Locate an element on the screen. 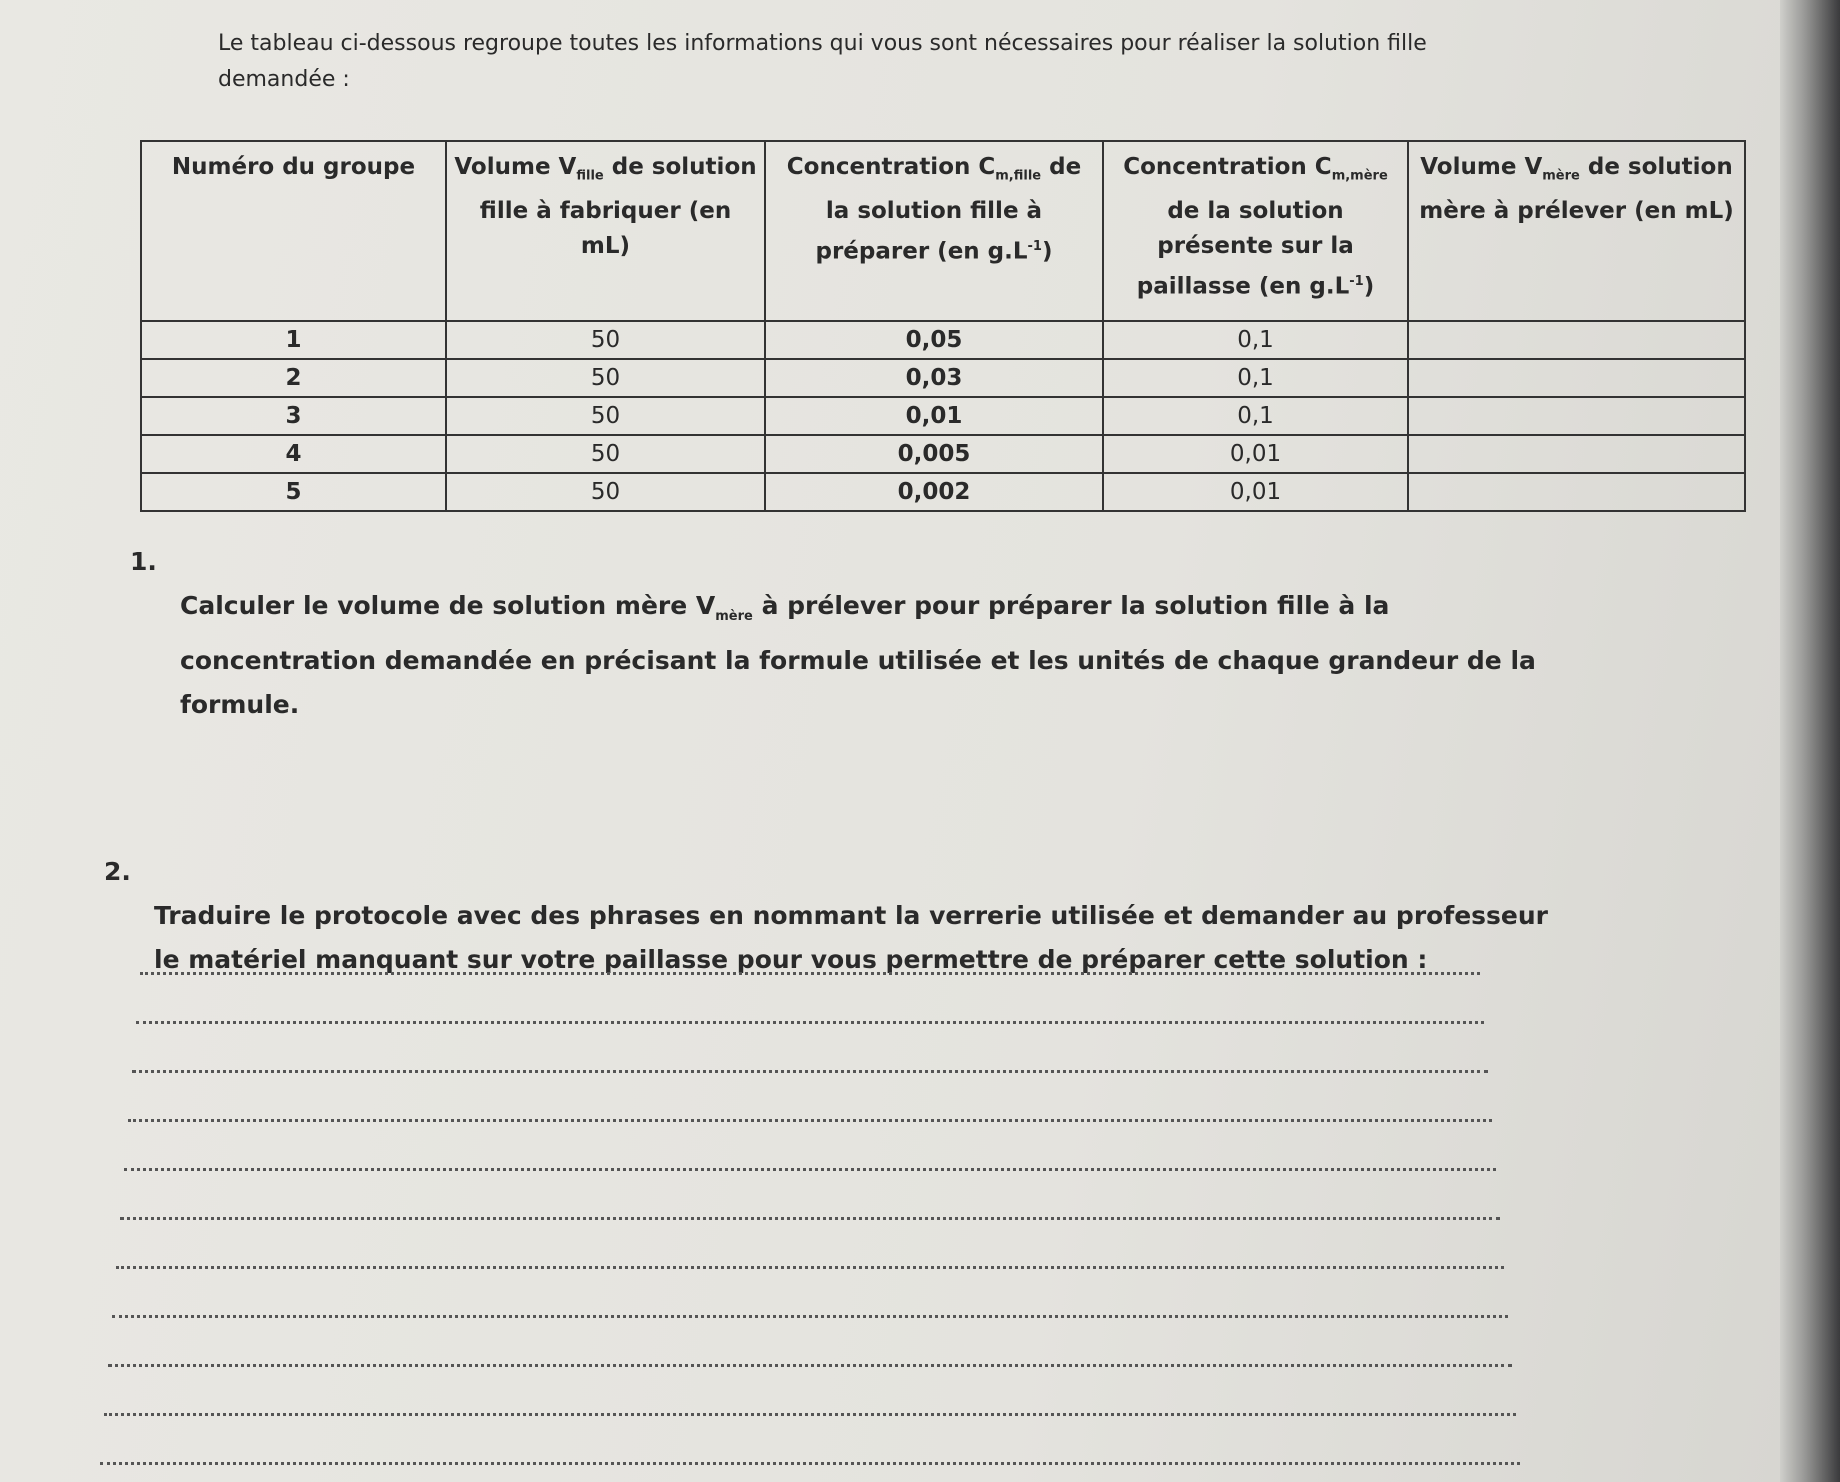 The height and width of the screenshot is (1482, 1840). table-cell: 3 is located at coordinates (293, 416).